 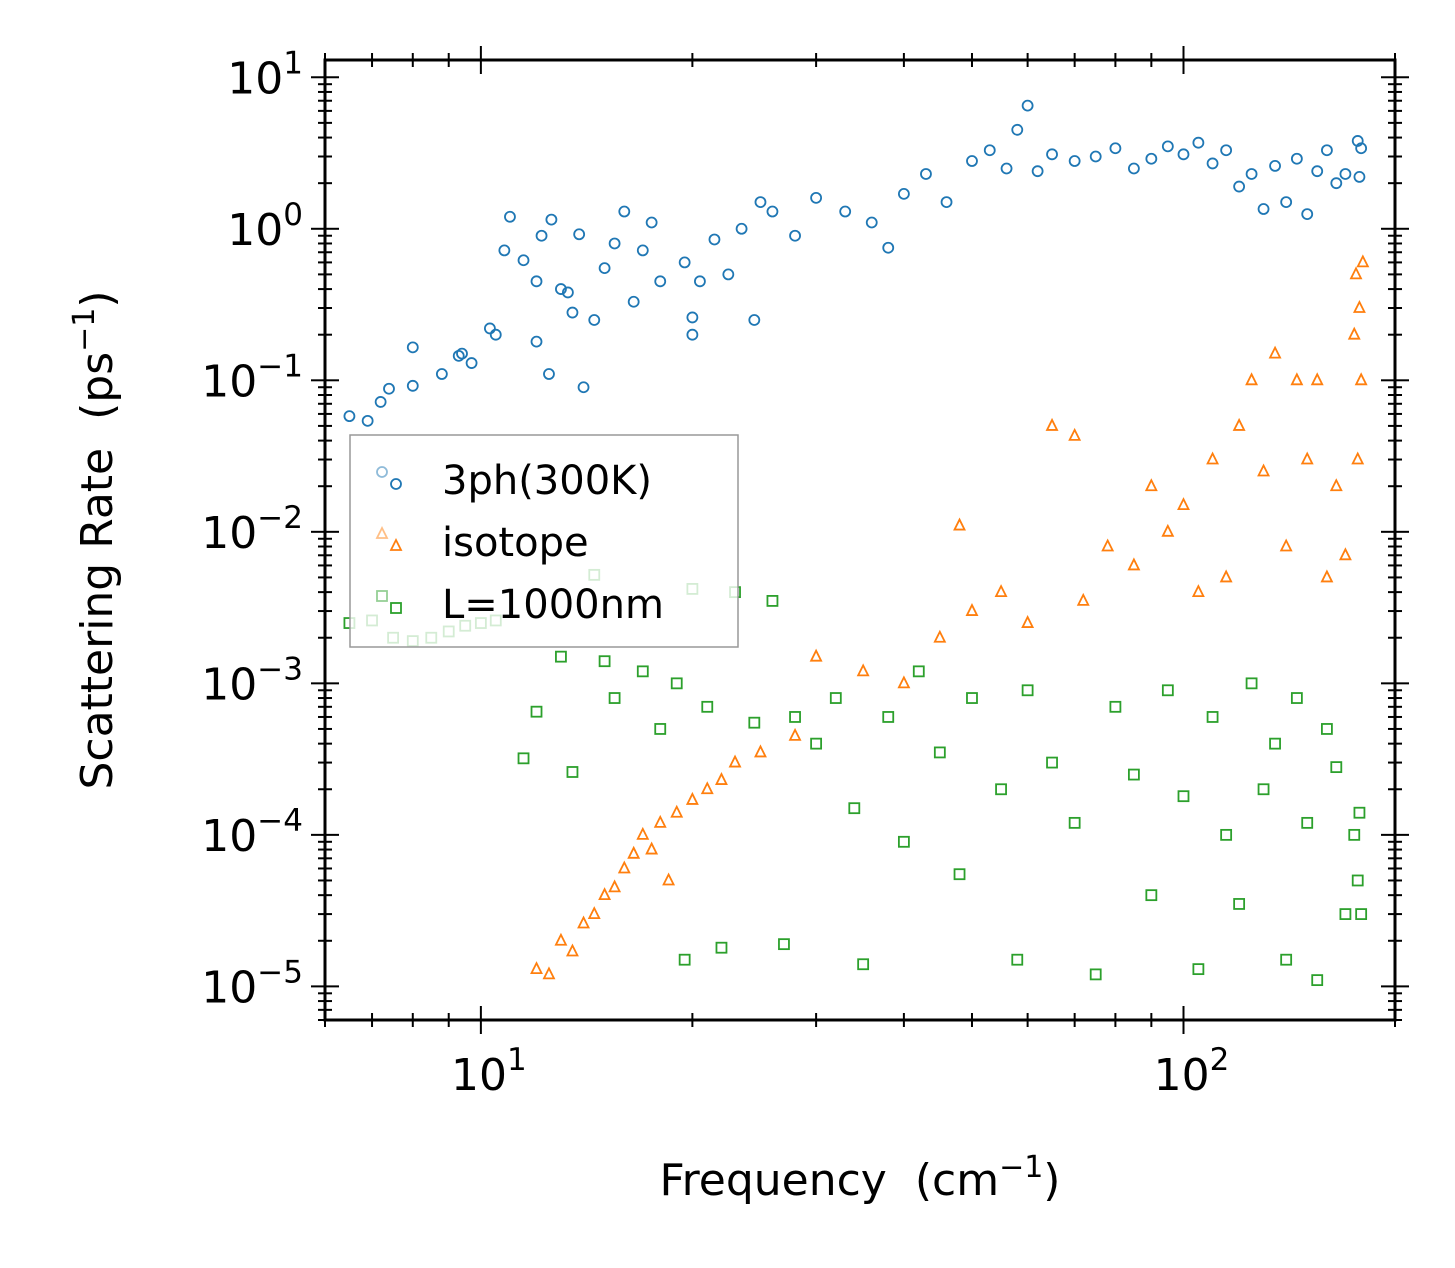 I want to click on legend-item: 3ph(300K), so click(x=514, y=481).